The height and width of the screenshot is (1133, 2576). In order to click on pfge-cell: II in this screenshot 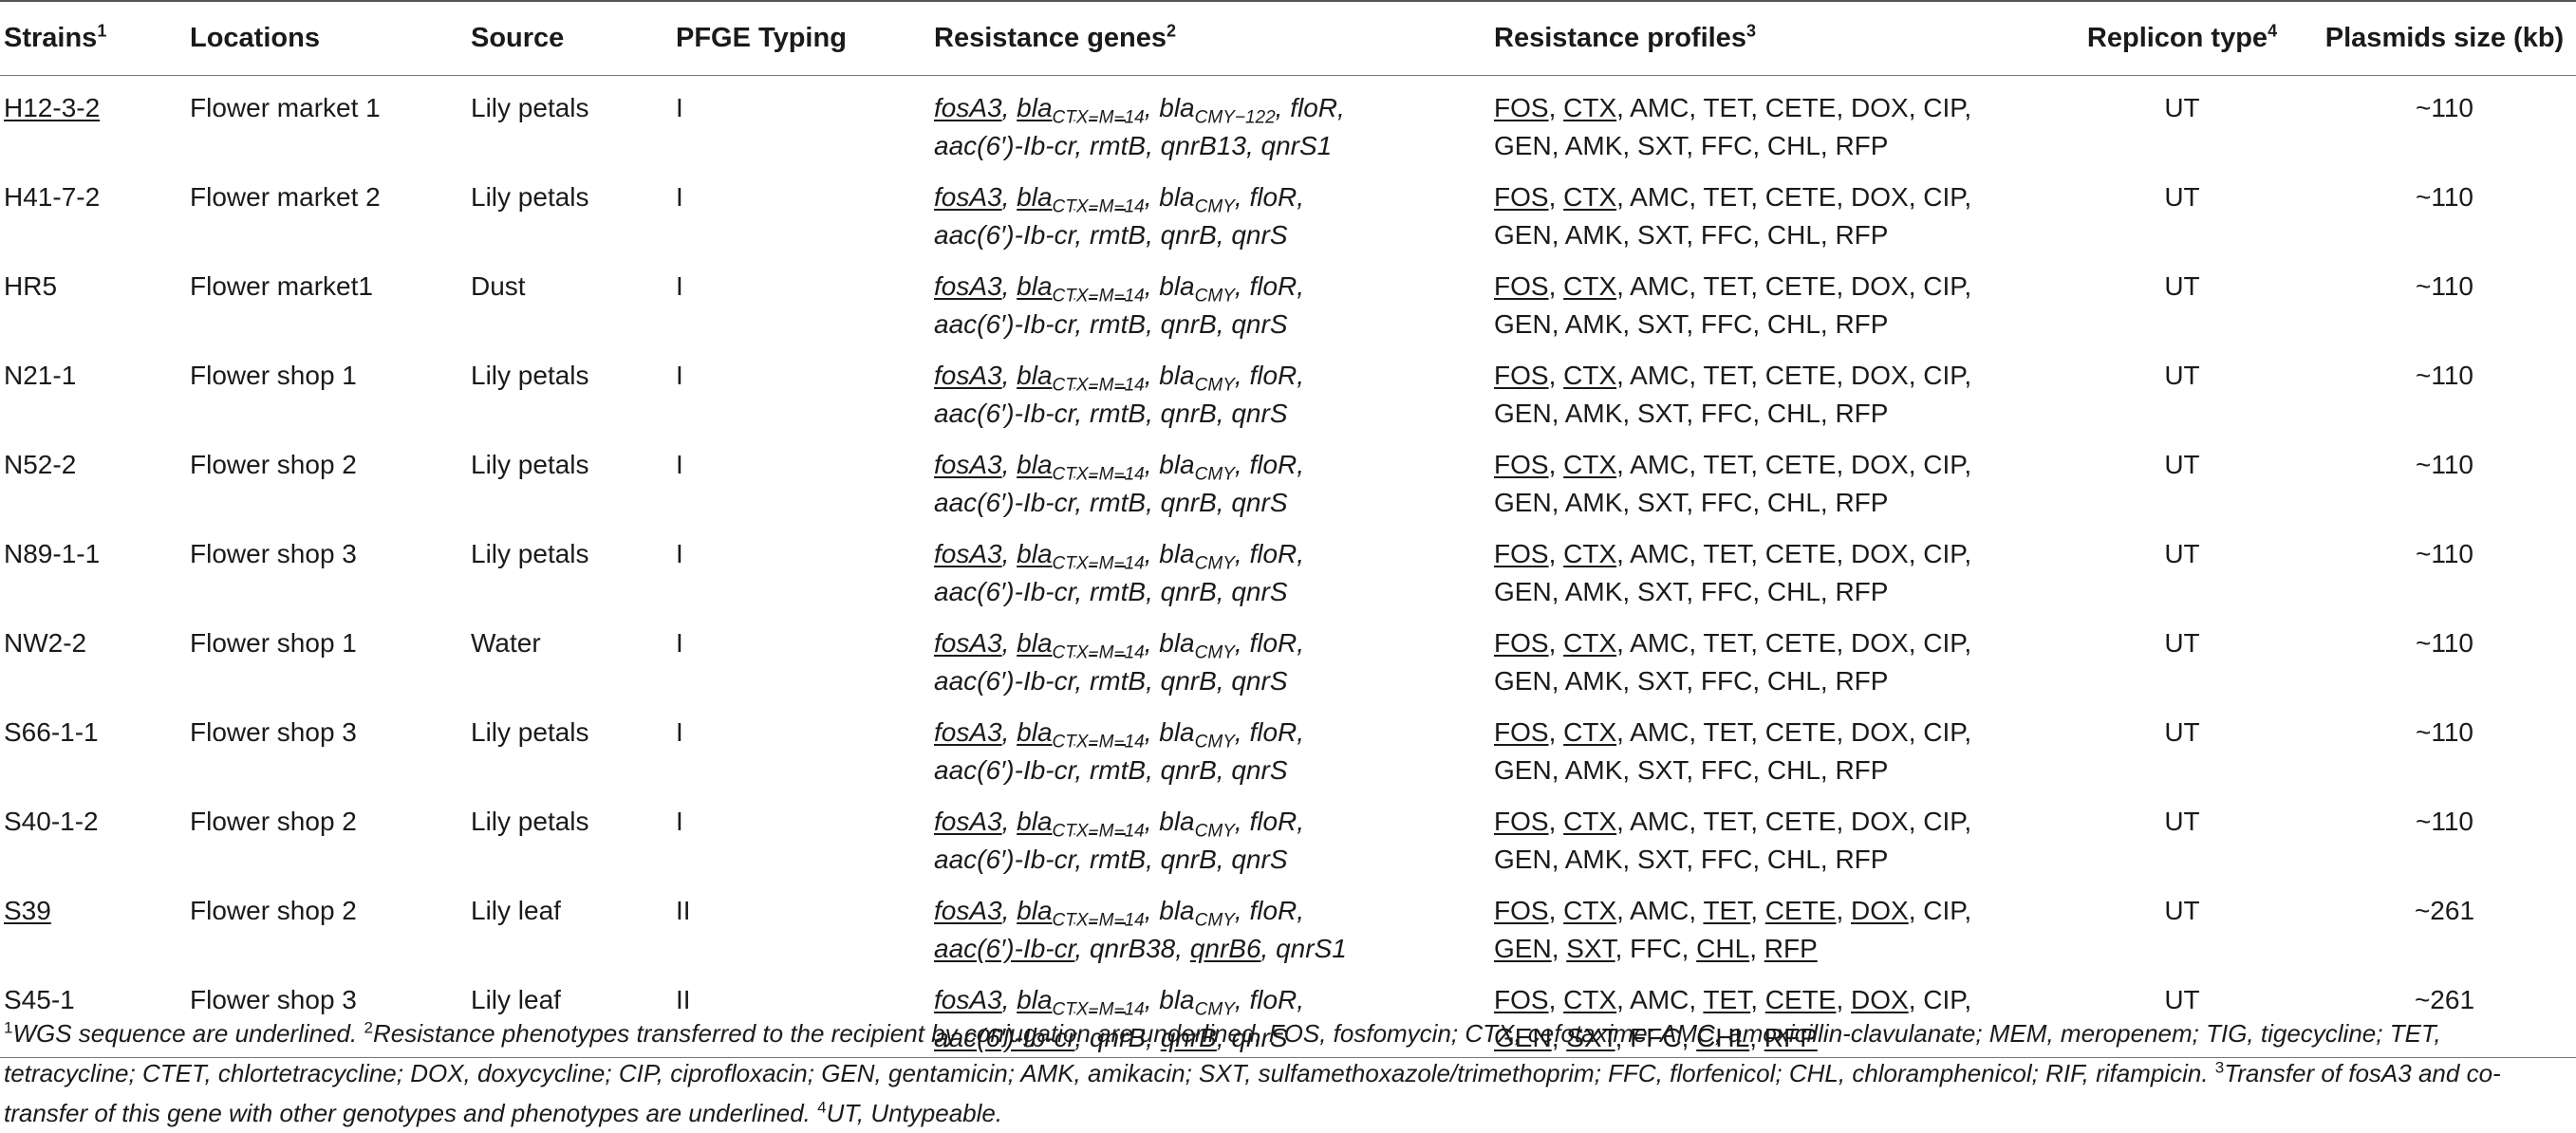, I will do `click(683, 910)`.